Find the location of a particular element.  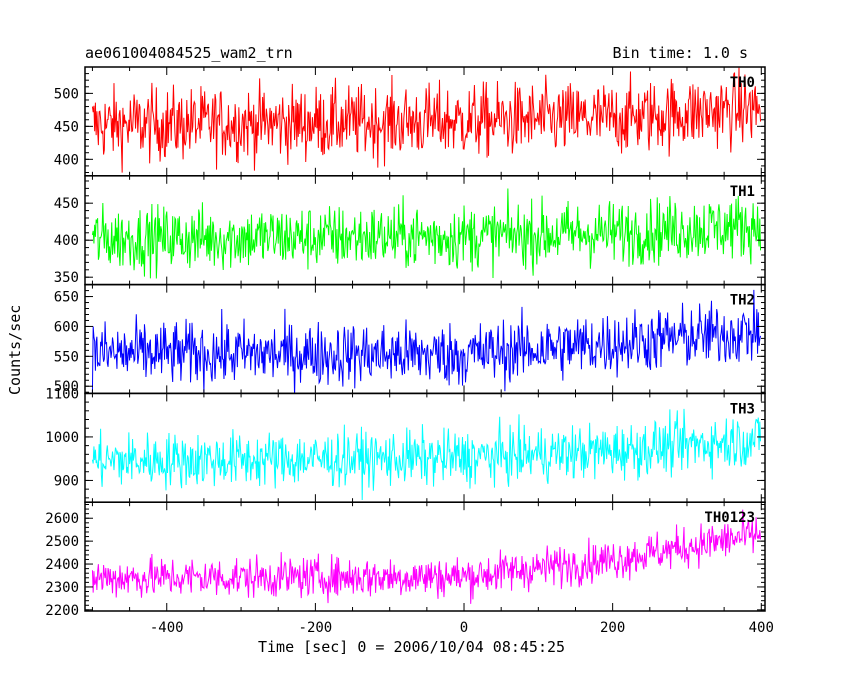

chart-title: ae061004084525_wam2_trn is located at coordinates (189, 53).